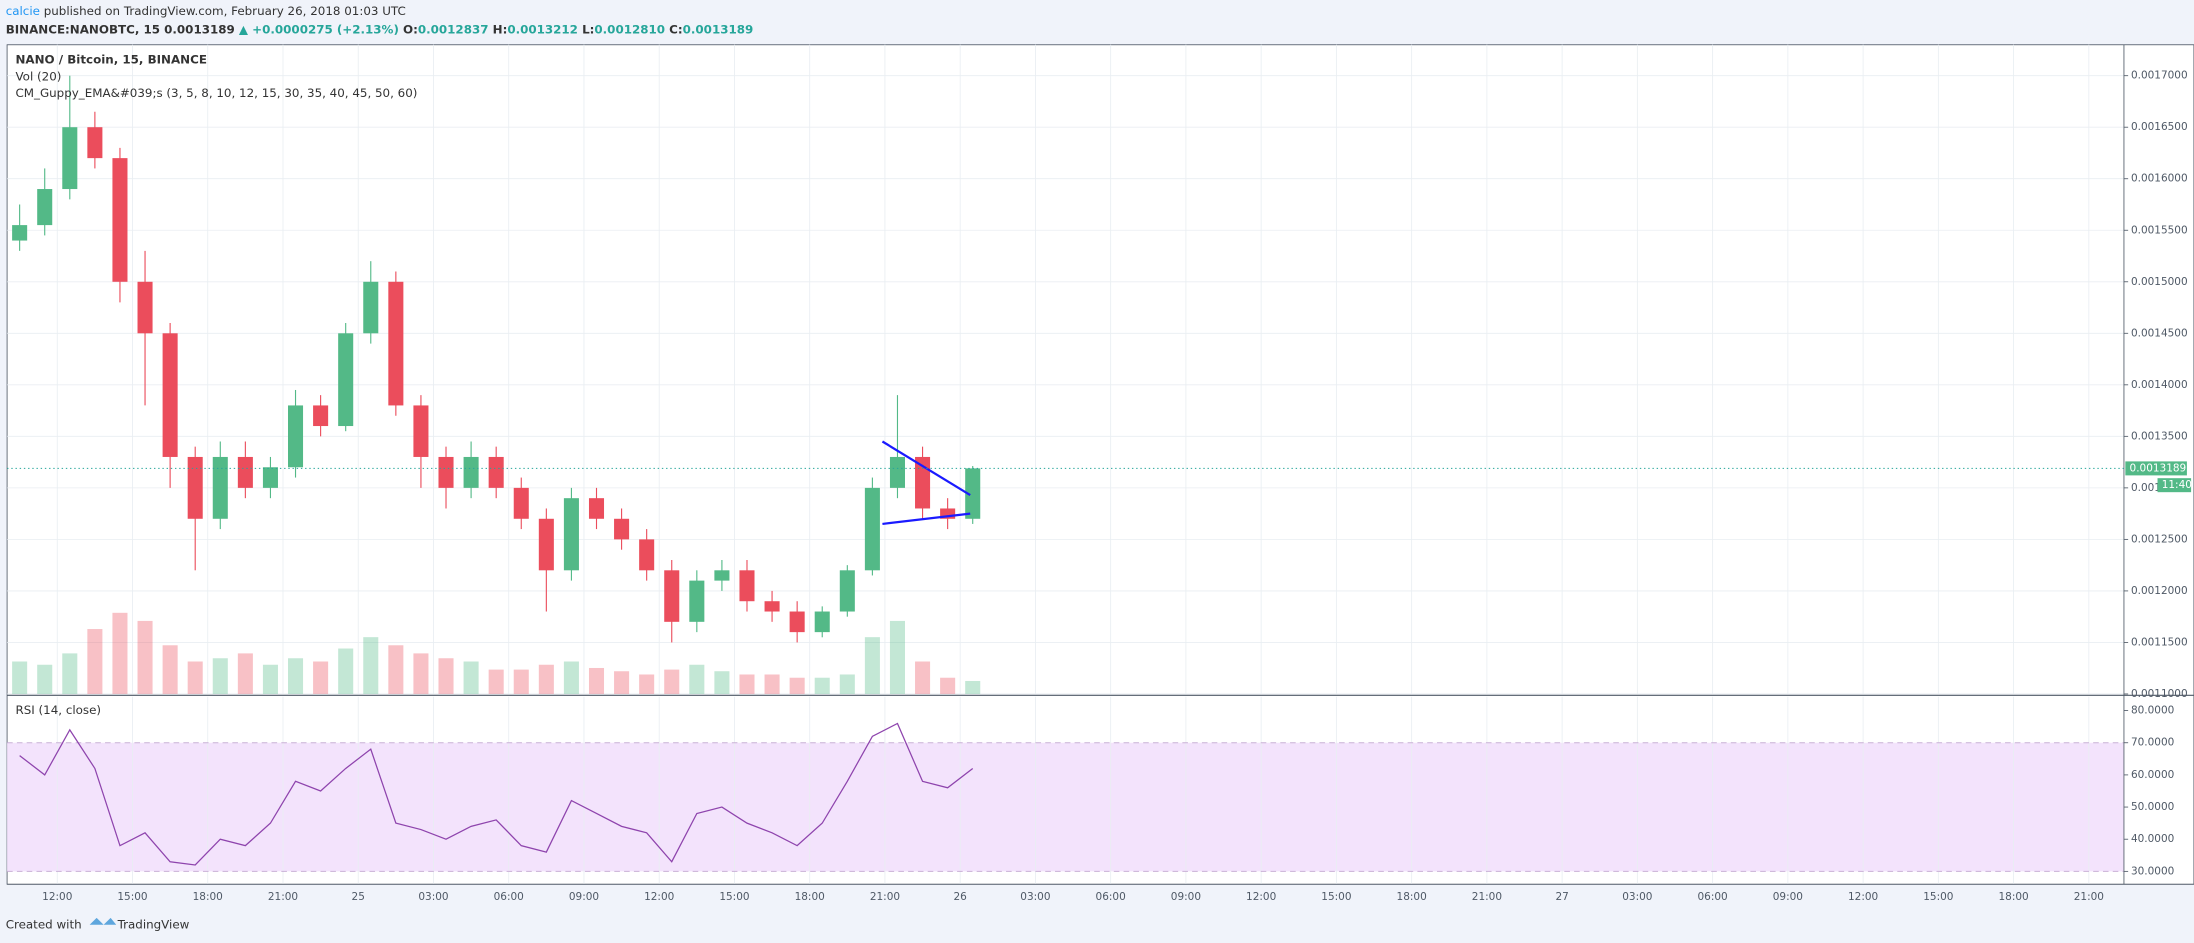 The height and width of the screenshot is (943, 2194). I want to click on brand-link: TradingView, so click(153, 924).